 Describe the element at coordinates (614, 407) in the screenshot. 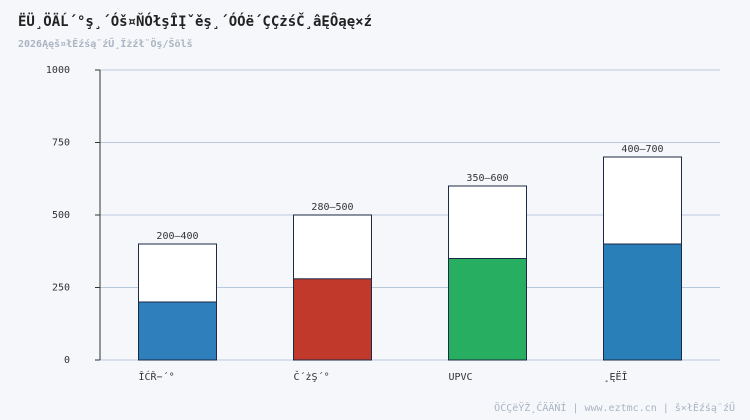

I see `footer: ÖĆÇëŸŽ¸ĈÄÄŃÍ | www.eztmc.cn | š×łĚźśą¨źŰ` at that location.